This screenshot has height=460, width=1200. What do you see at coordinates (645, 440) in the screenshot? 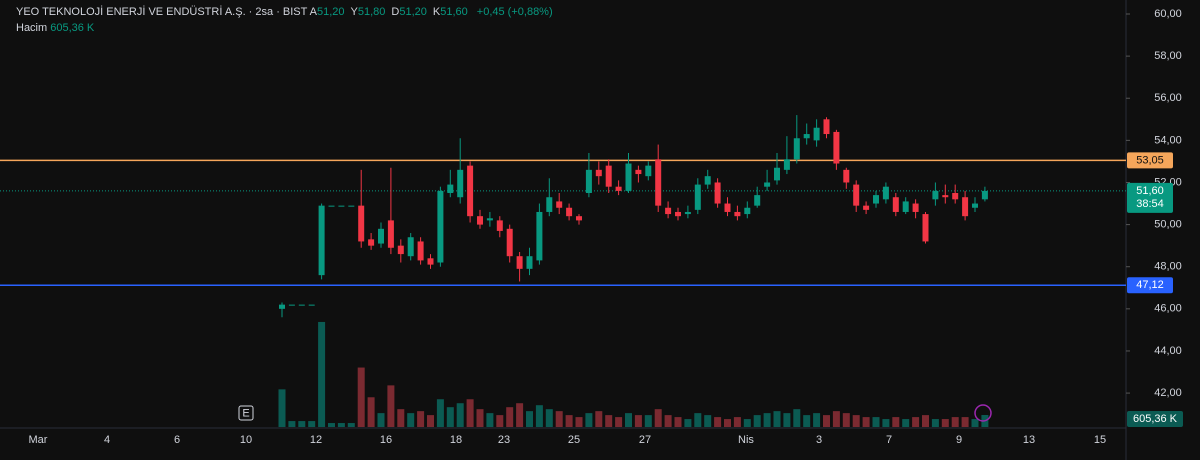
I see `x-tick-label: 27` at bounding box center [645, 440].